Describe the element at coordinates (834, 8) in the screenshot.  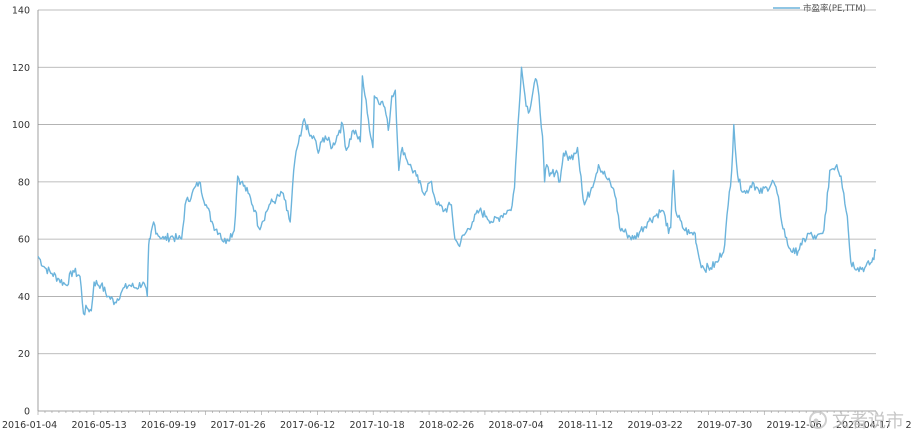
I see `legend-label-pe-ttm: 市盈率(PE,TTM)` at that location.